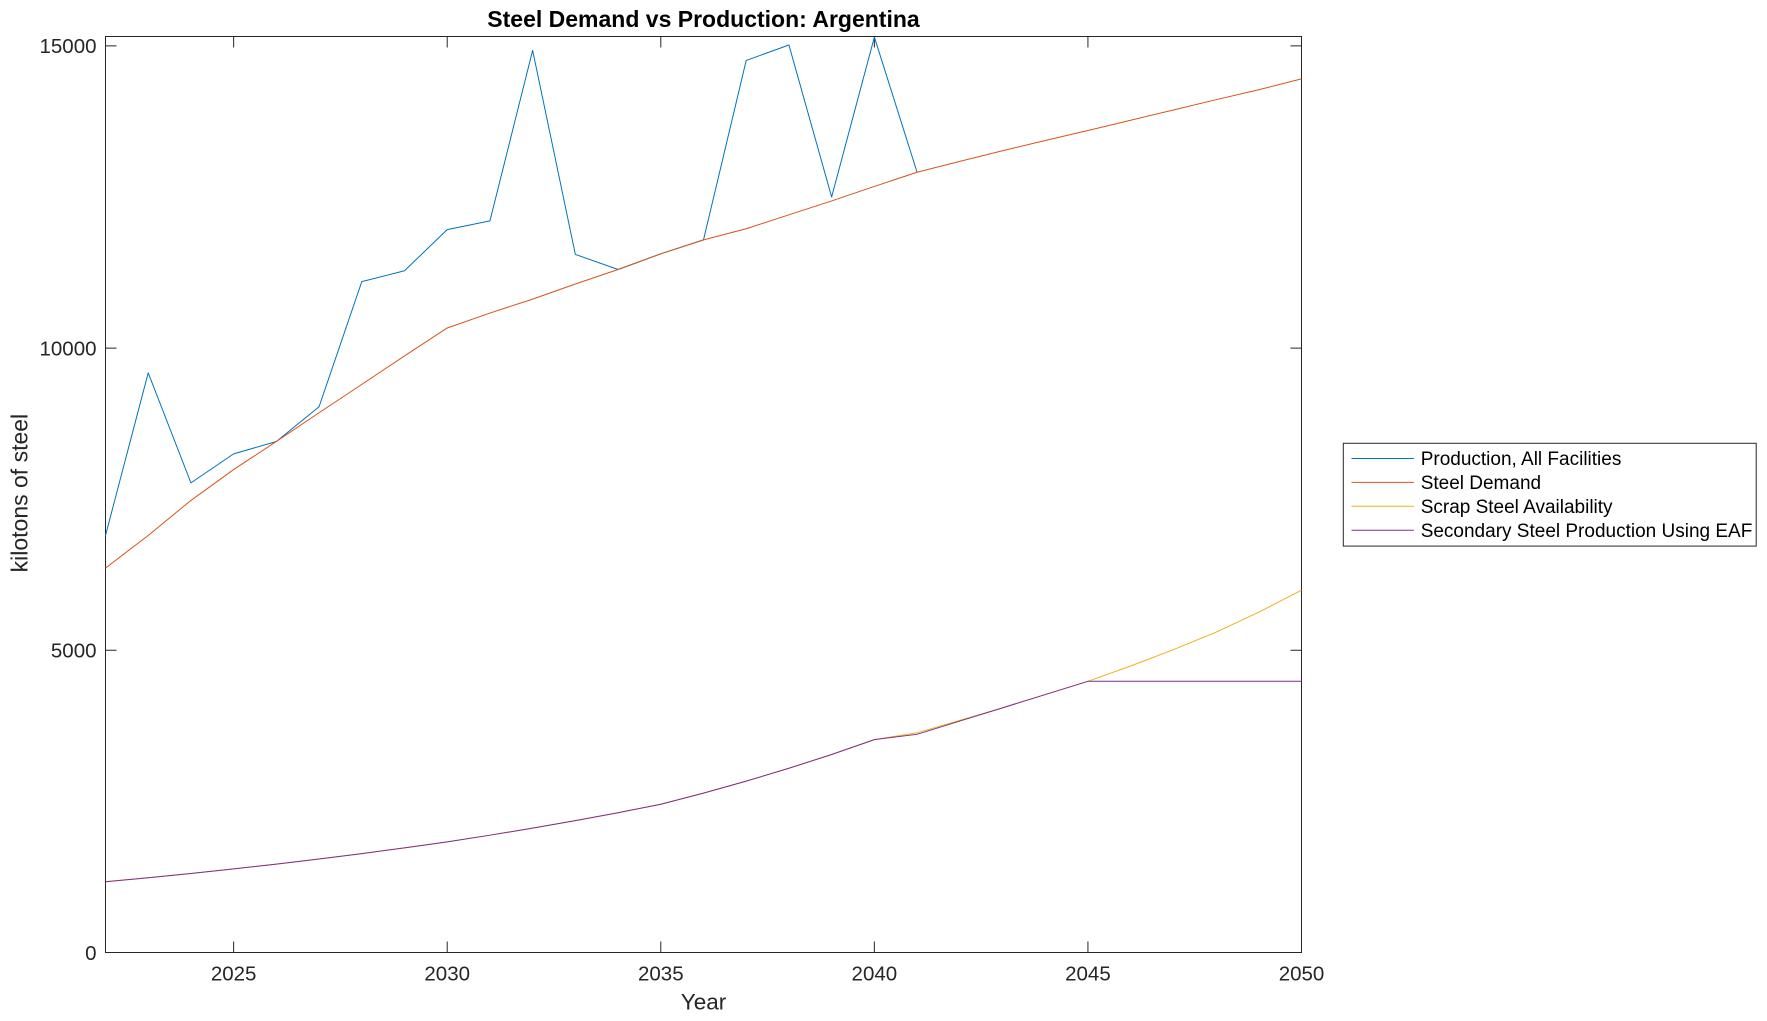  Describe the element at coordinates (90, 953) in the screenshot. I see `svg-text: 0` at that location.